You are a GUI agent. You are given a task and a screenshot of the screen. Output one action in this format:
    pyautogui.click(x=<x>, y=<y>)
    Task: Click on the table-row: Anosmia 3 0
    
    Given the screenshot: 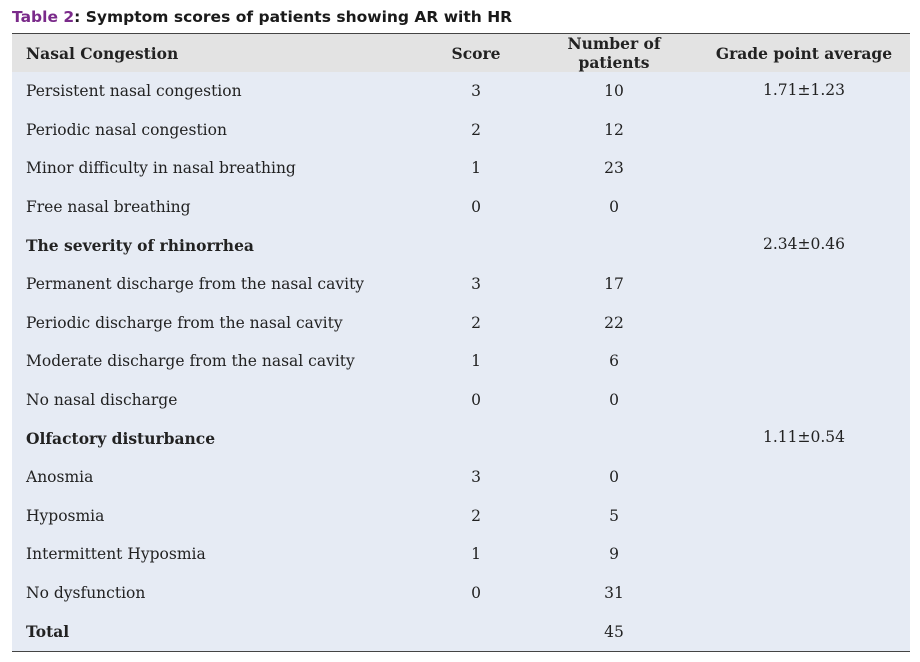 What is the action you would take?
    pyautogui.click(x=461, y=477)
    